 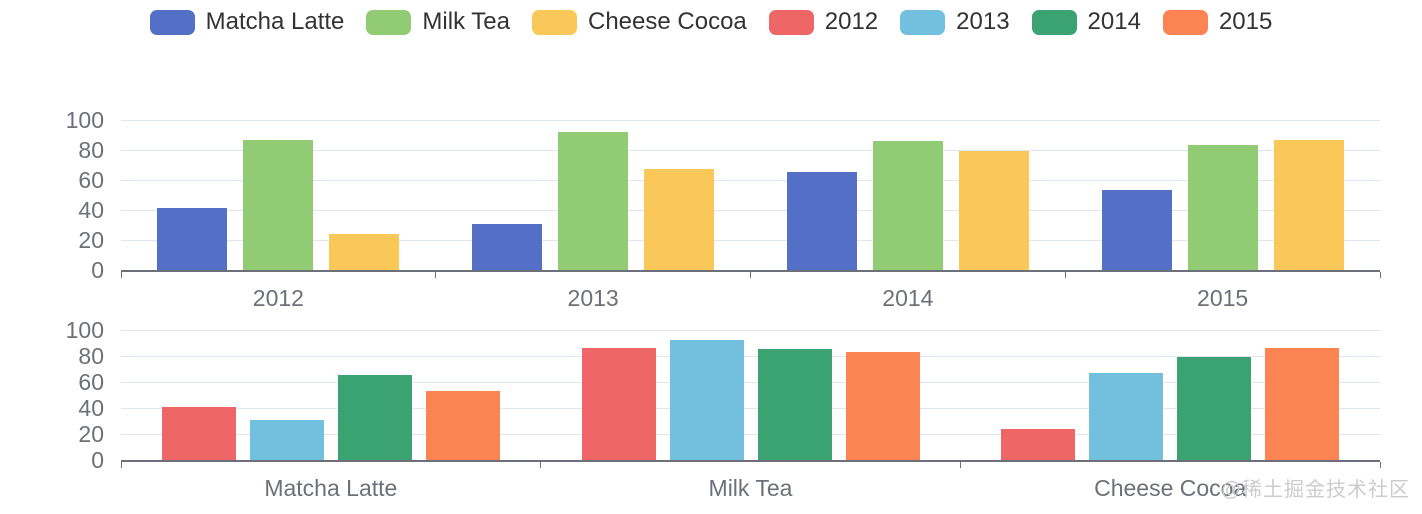 I want to click on legend-swatch-2013, so click(x=923, y=22).